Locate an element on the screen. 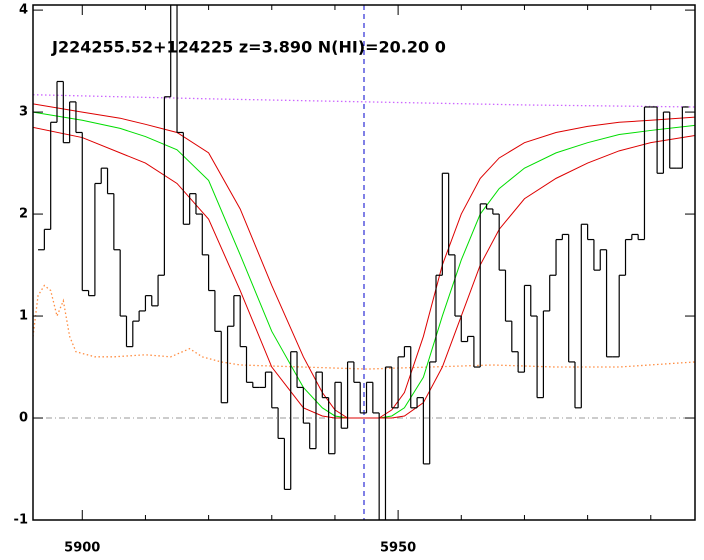 The width and height of the screenshot is (704, 560). chart-title: J224255.52+124225 z=3.890 N(HI)=20.20 0 is located at coordinates (248, 47).